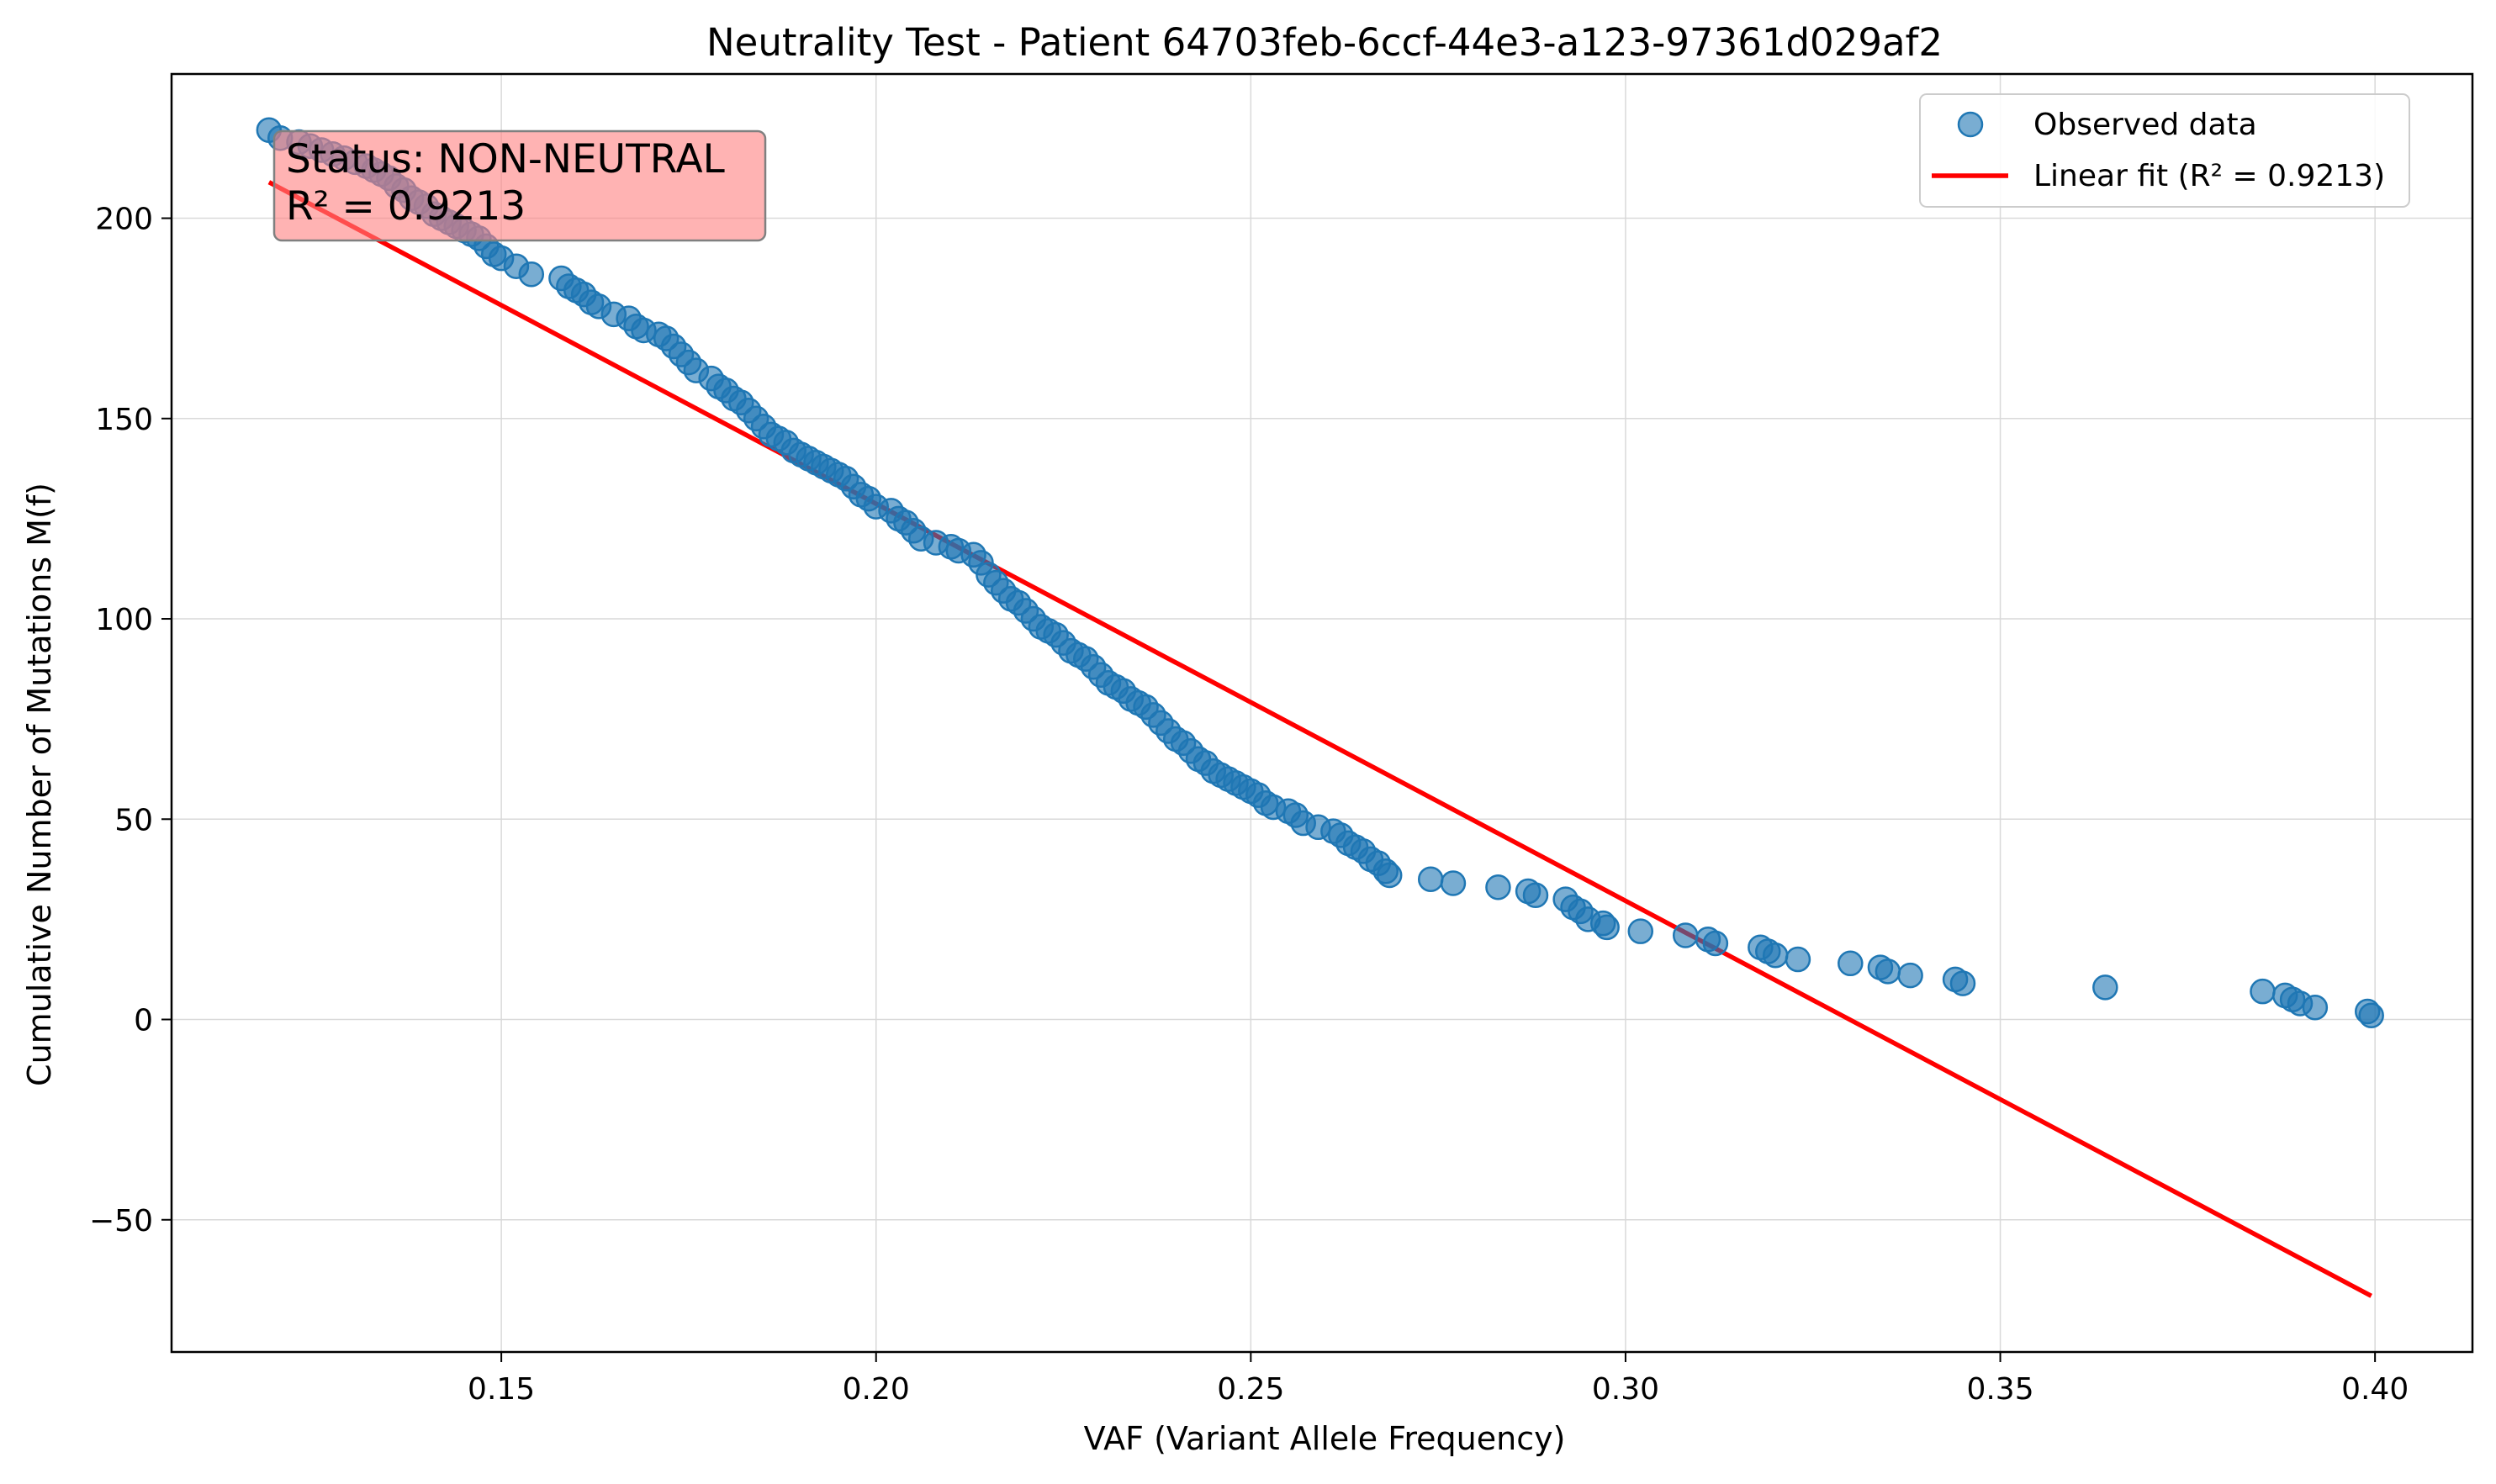 The height and width of the screenshot is (1484, 2496). What do you see at coordinates (2375, 1389) in the screenshot?
I see `x-tick-label: 0.40` at bounding box center [2375, 1389].